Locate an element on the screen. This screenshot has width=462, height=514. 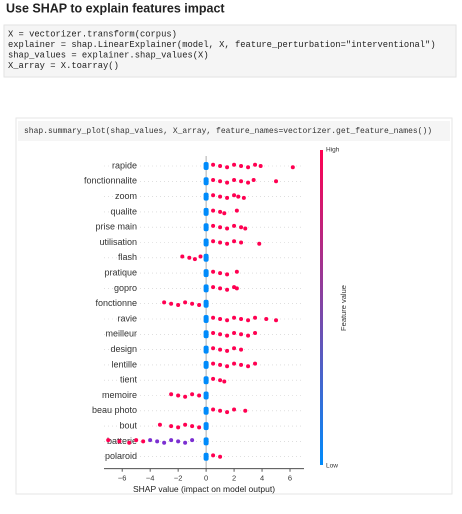
feature-label: lentille is located at coordinates (124, 364).